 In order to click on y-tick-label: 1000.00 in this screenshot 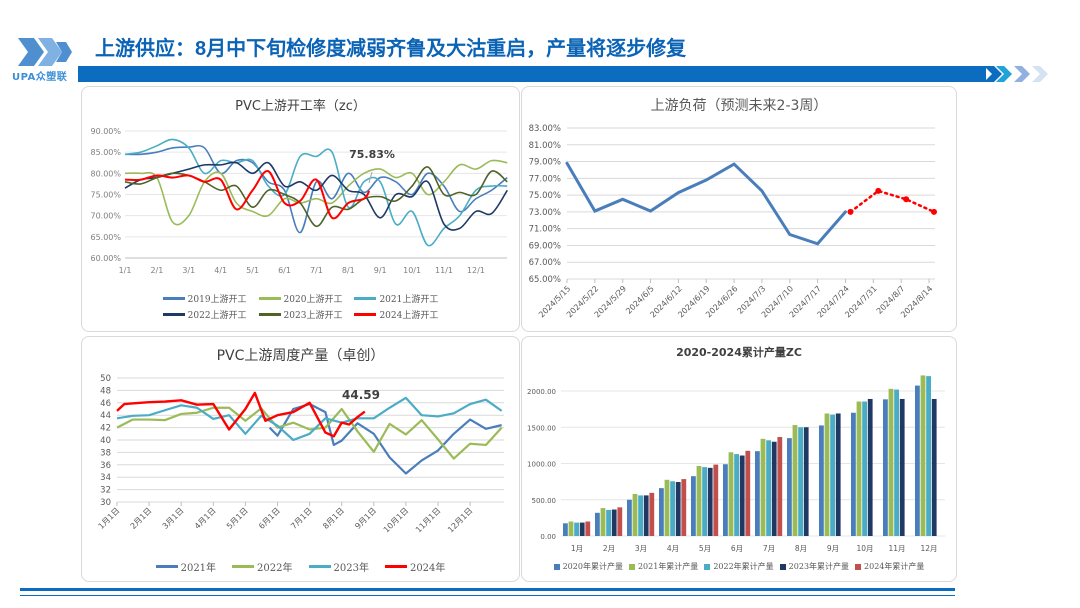, I will do `click(541, 465)`.